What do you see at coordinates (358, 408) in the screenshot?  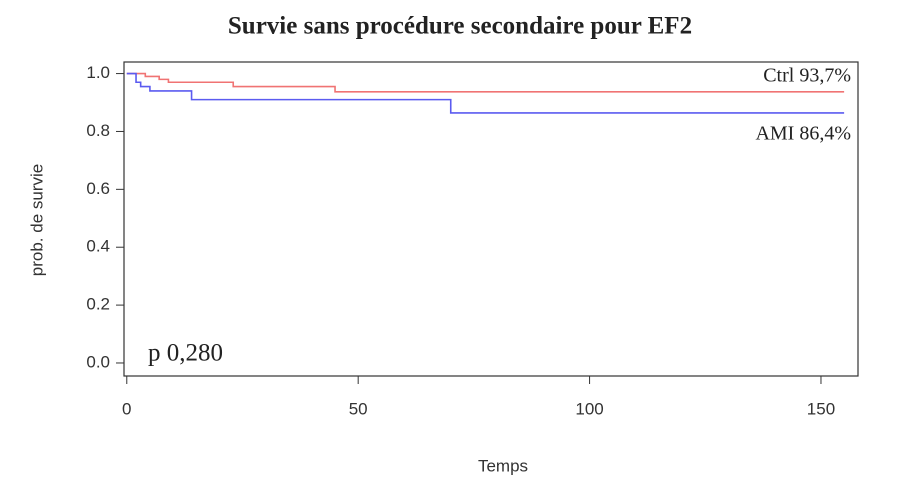 I see `x-tick-label: 50` at bounding box center [358, 408].